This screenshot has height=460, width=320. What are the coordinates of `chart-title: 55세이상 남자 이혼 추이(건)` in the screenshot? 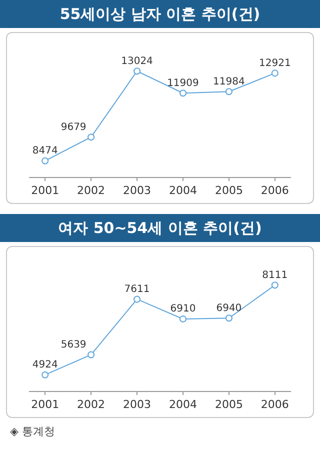 It's located at (160, 14).